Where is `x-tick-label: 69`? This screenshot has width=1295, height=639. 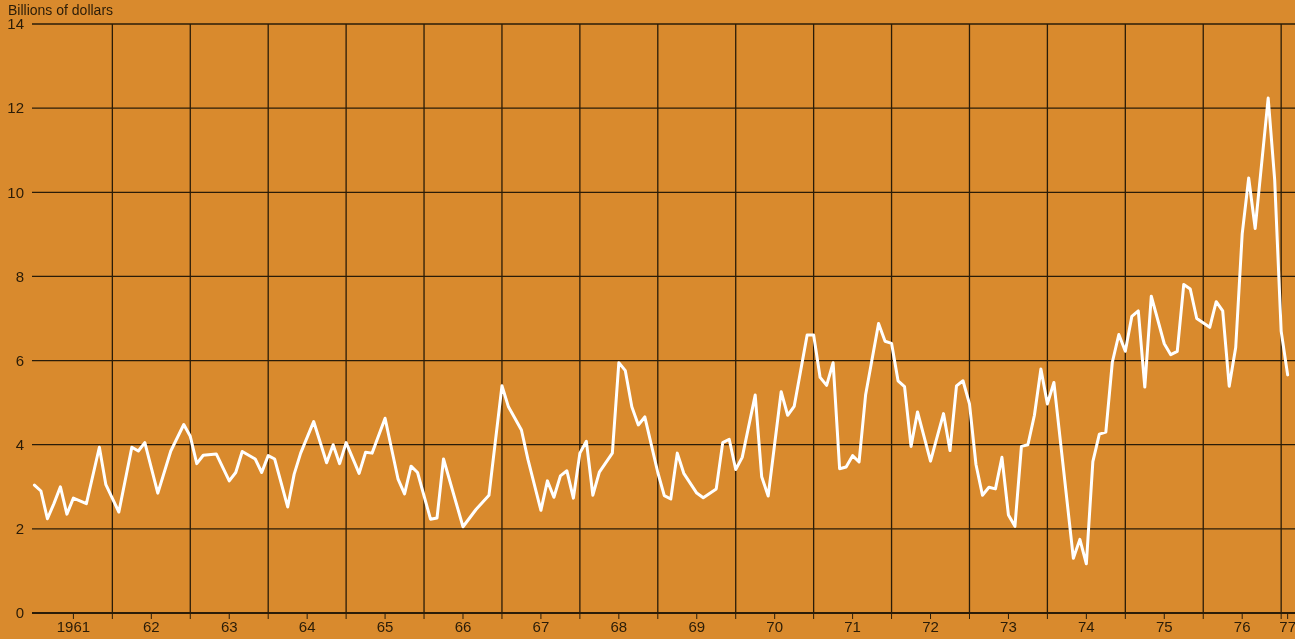
x-tick-label: 69 is located at coordinates (697, 626).